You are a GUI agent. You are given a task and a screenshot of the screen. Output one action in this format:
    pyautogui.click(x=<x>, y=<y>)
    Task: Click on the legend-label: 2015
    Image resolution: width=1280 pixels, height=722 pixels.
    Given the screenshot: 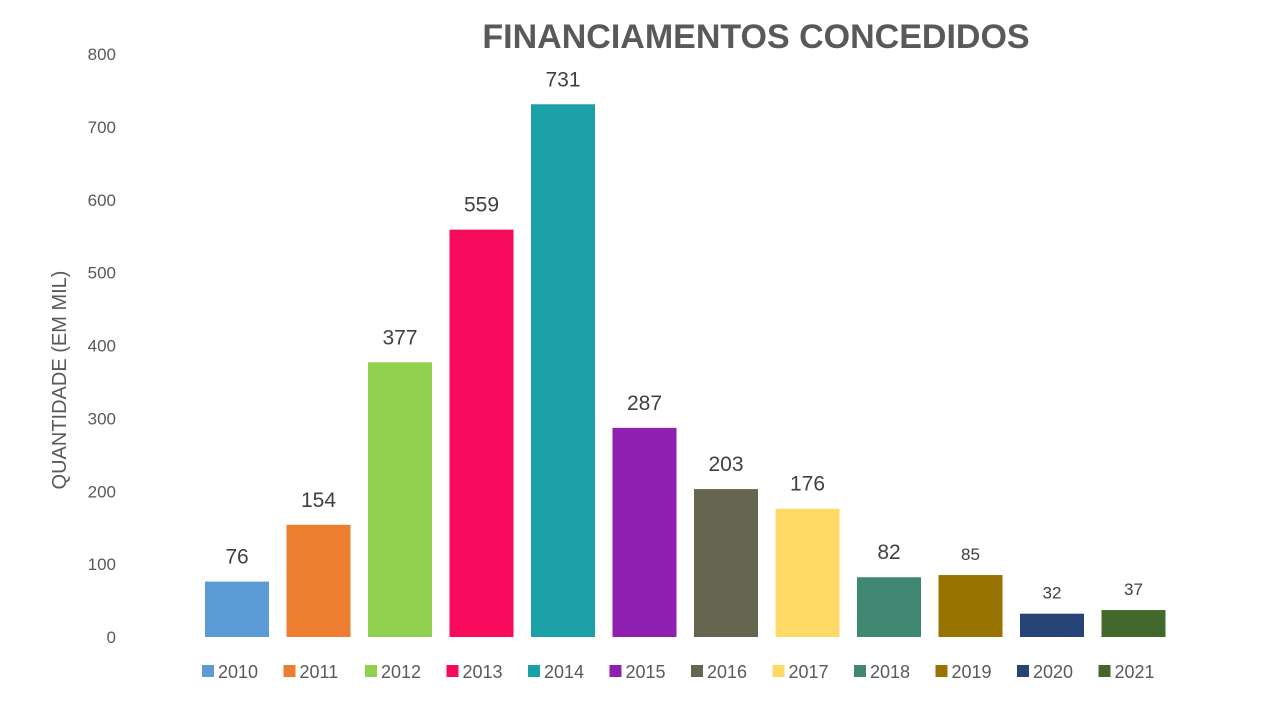 What is the action you would take?
    pyautogui.click(x=646, y=672)
    